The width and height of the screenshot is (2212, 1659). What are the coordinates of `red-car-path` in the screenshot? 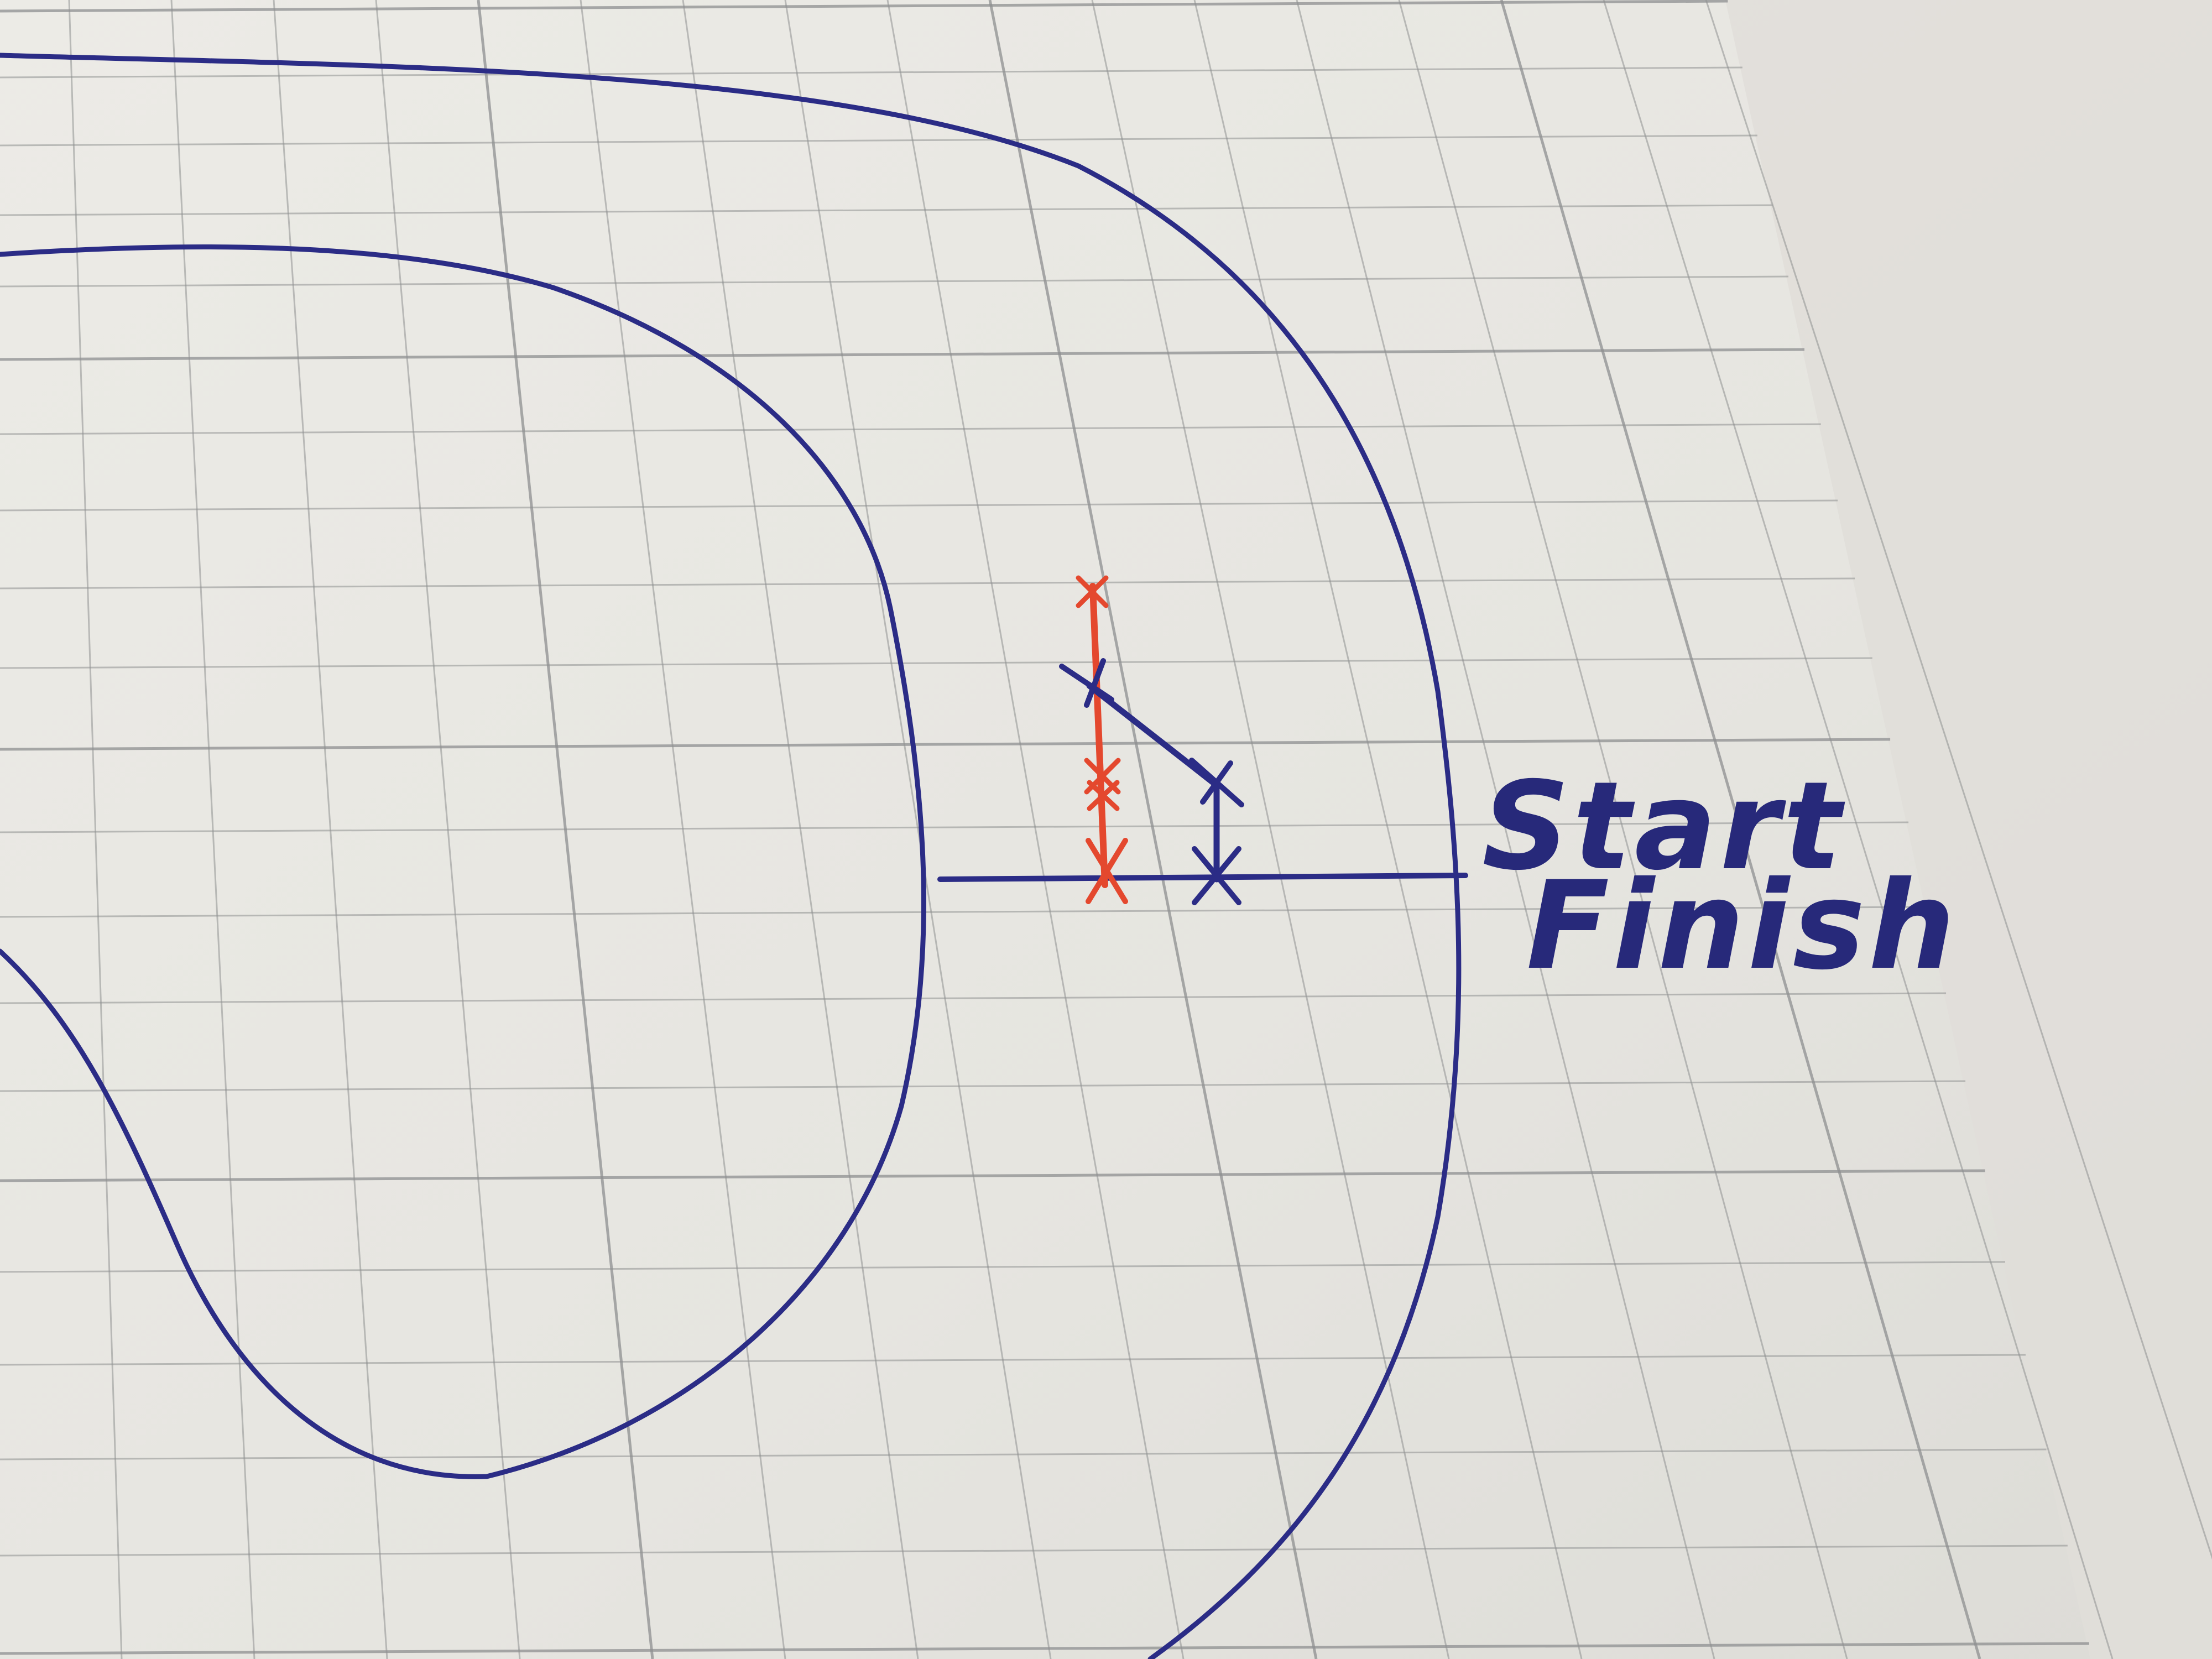 It's located at (1102, 740).